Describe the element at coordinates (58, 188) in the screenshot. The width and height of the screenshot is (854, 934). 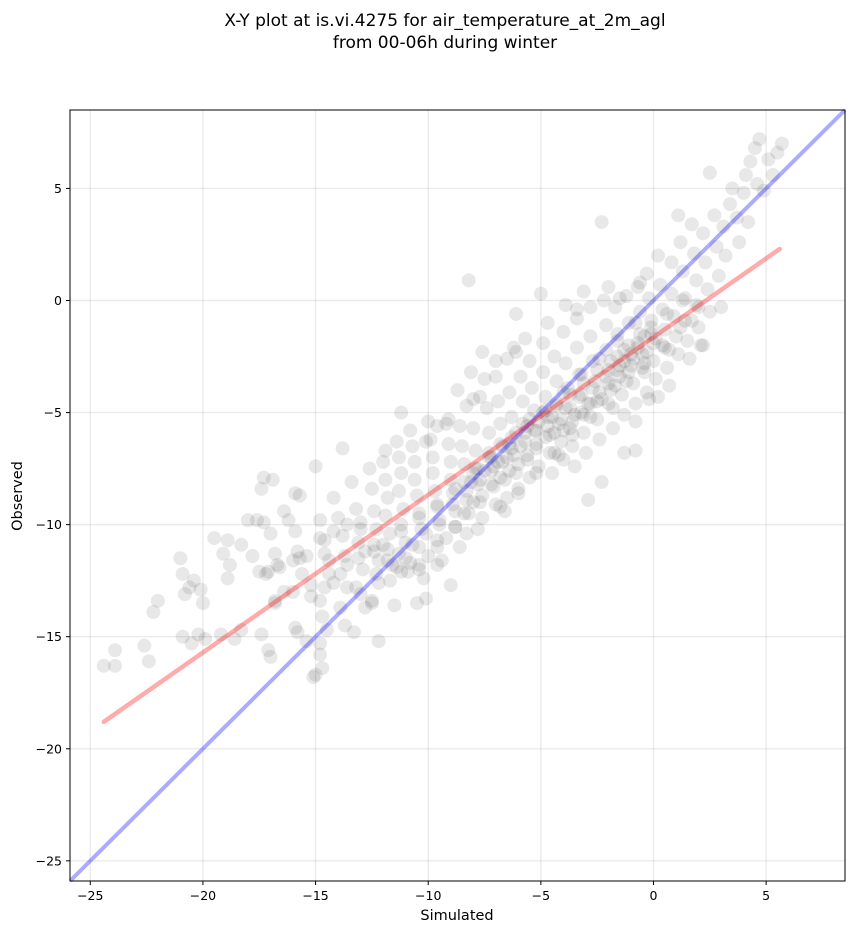
I see `y-tick-label: 5` at that location.